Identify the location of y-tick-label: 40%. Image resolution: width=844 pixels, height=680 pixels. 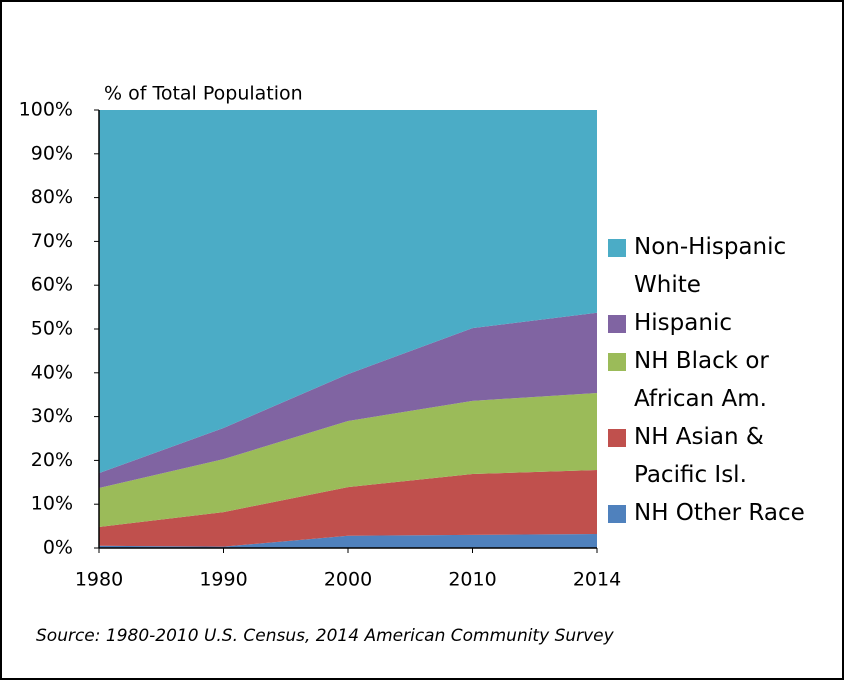
(52, 372).